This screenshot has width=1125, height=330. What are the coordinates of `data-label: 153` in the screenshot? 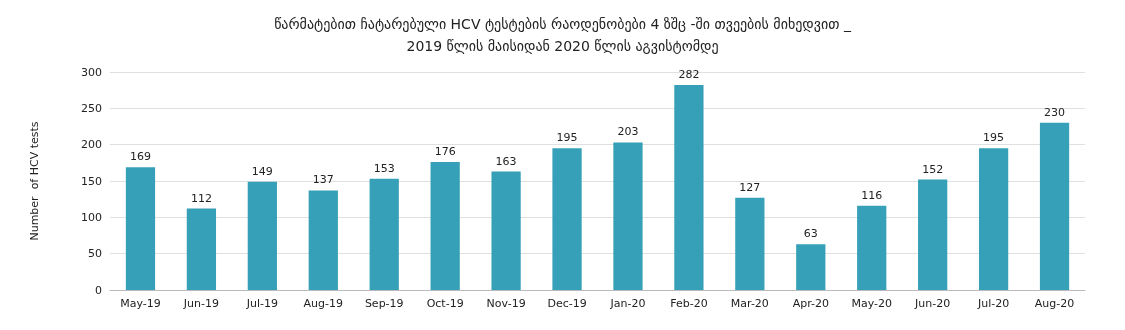 It's located at (384, 168).